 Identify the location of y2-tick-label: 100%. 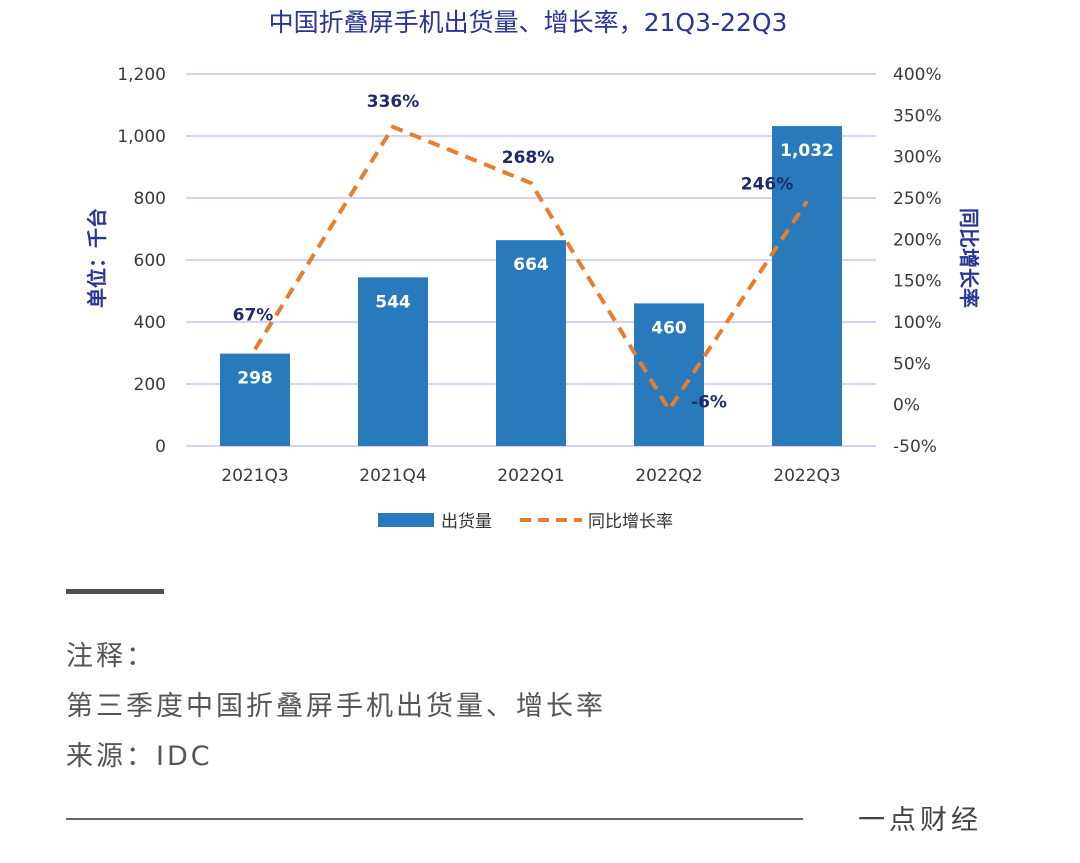
(917, 323).